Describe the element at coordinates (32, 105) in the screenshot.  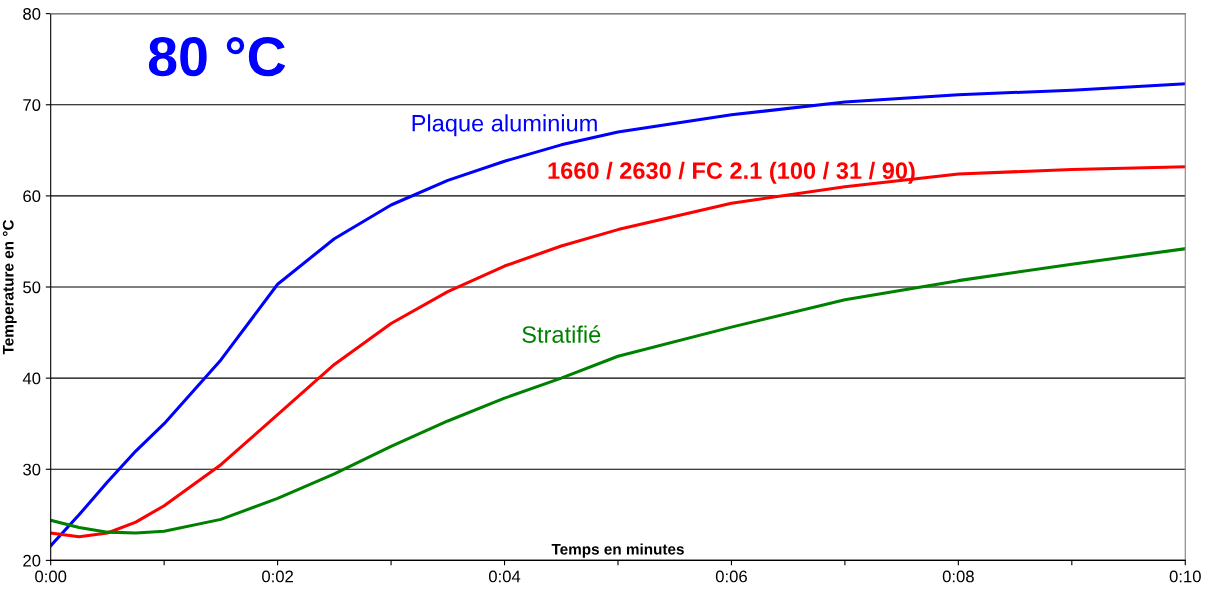
I see `y-tick-label: 70` at that location.